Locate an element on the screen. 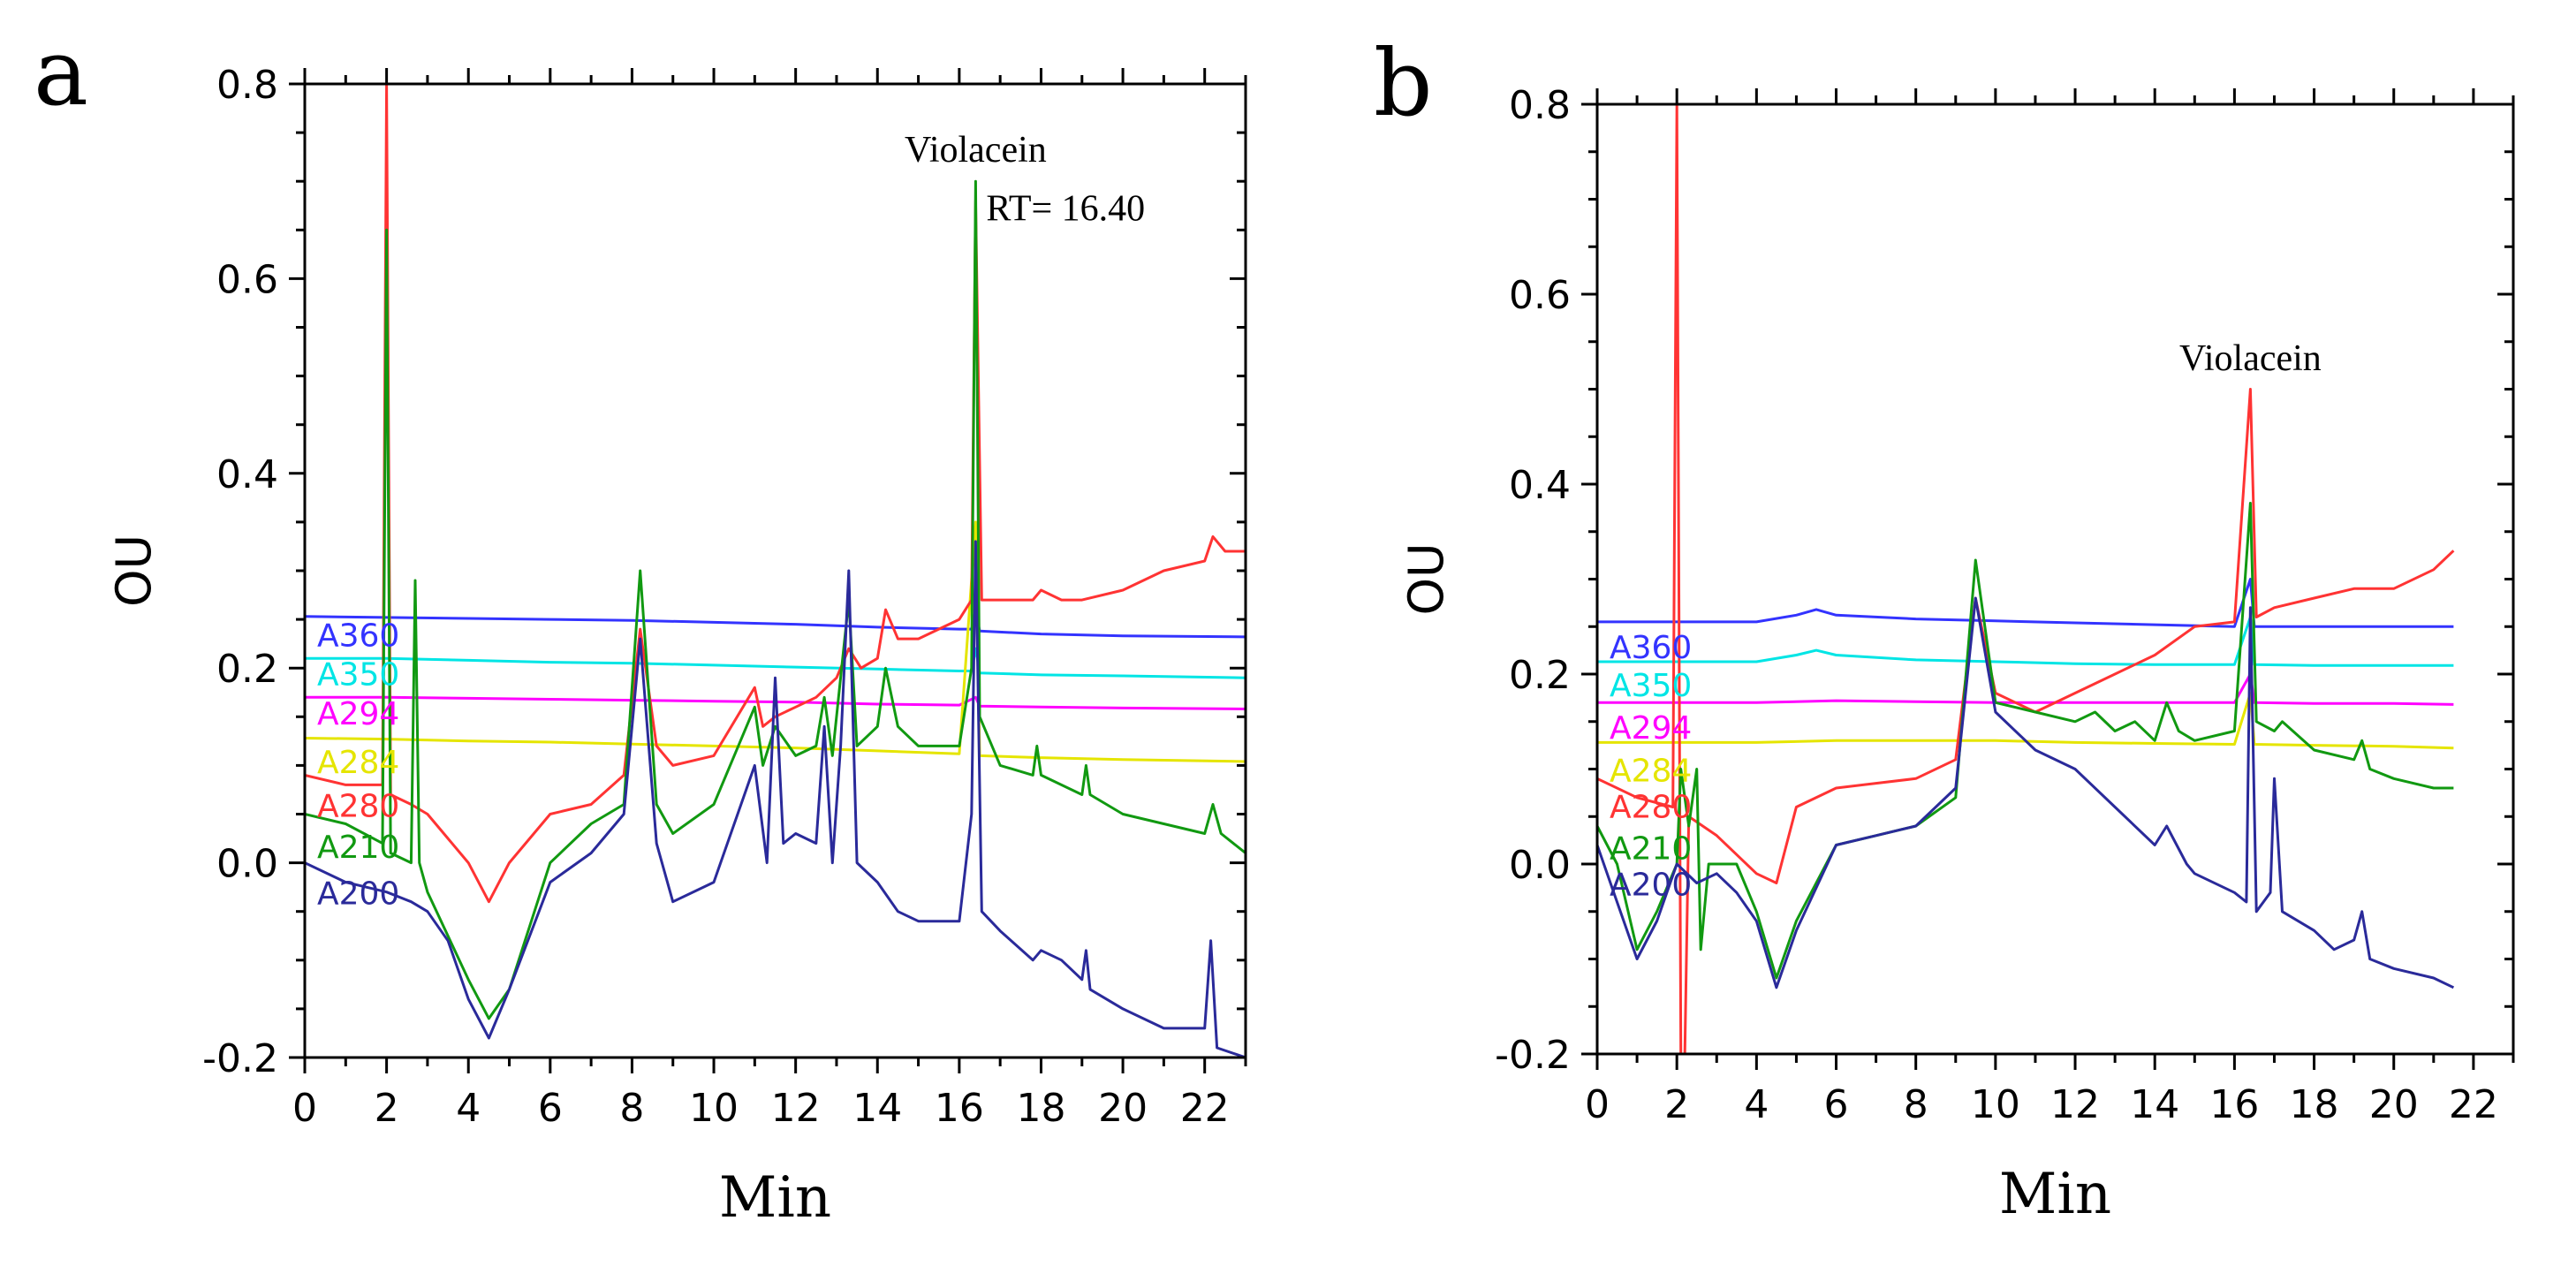  panel-letter: a is located at coordinates (61, 72).